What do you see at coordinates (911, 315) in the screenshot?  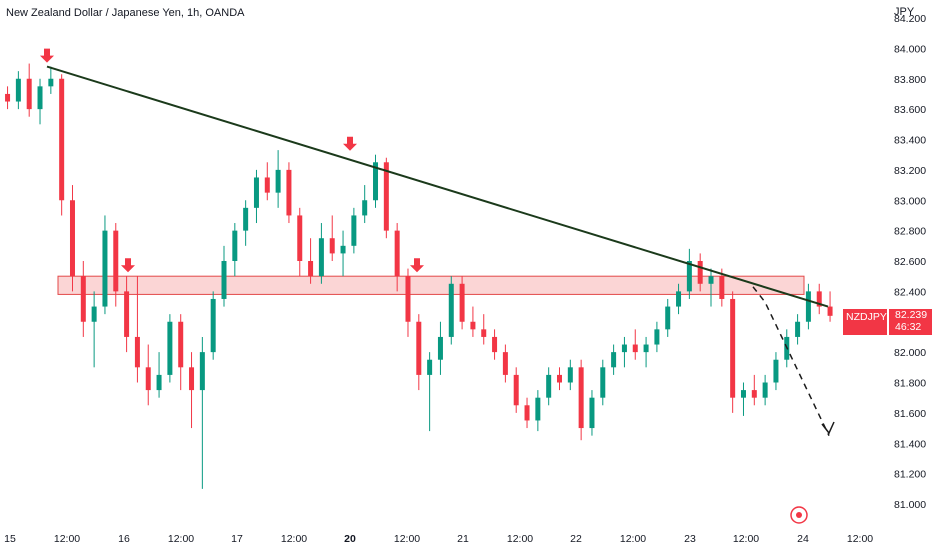 I see `last-price-value: 82.239` at bounding box center [911, 315].